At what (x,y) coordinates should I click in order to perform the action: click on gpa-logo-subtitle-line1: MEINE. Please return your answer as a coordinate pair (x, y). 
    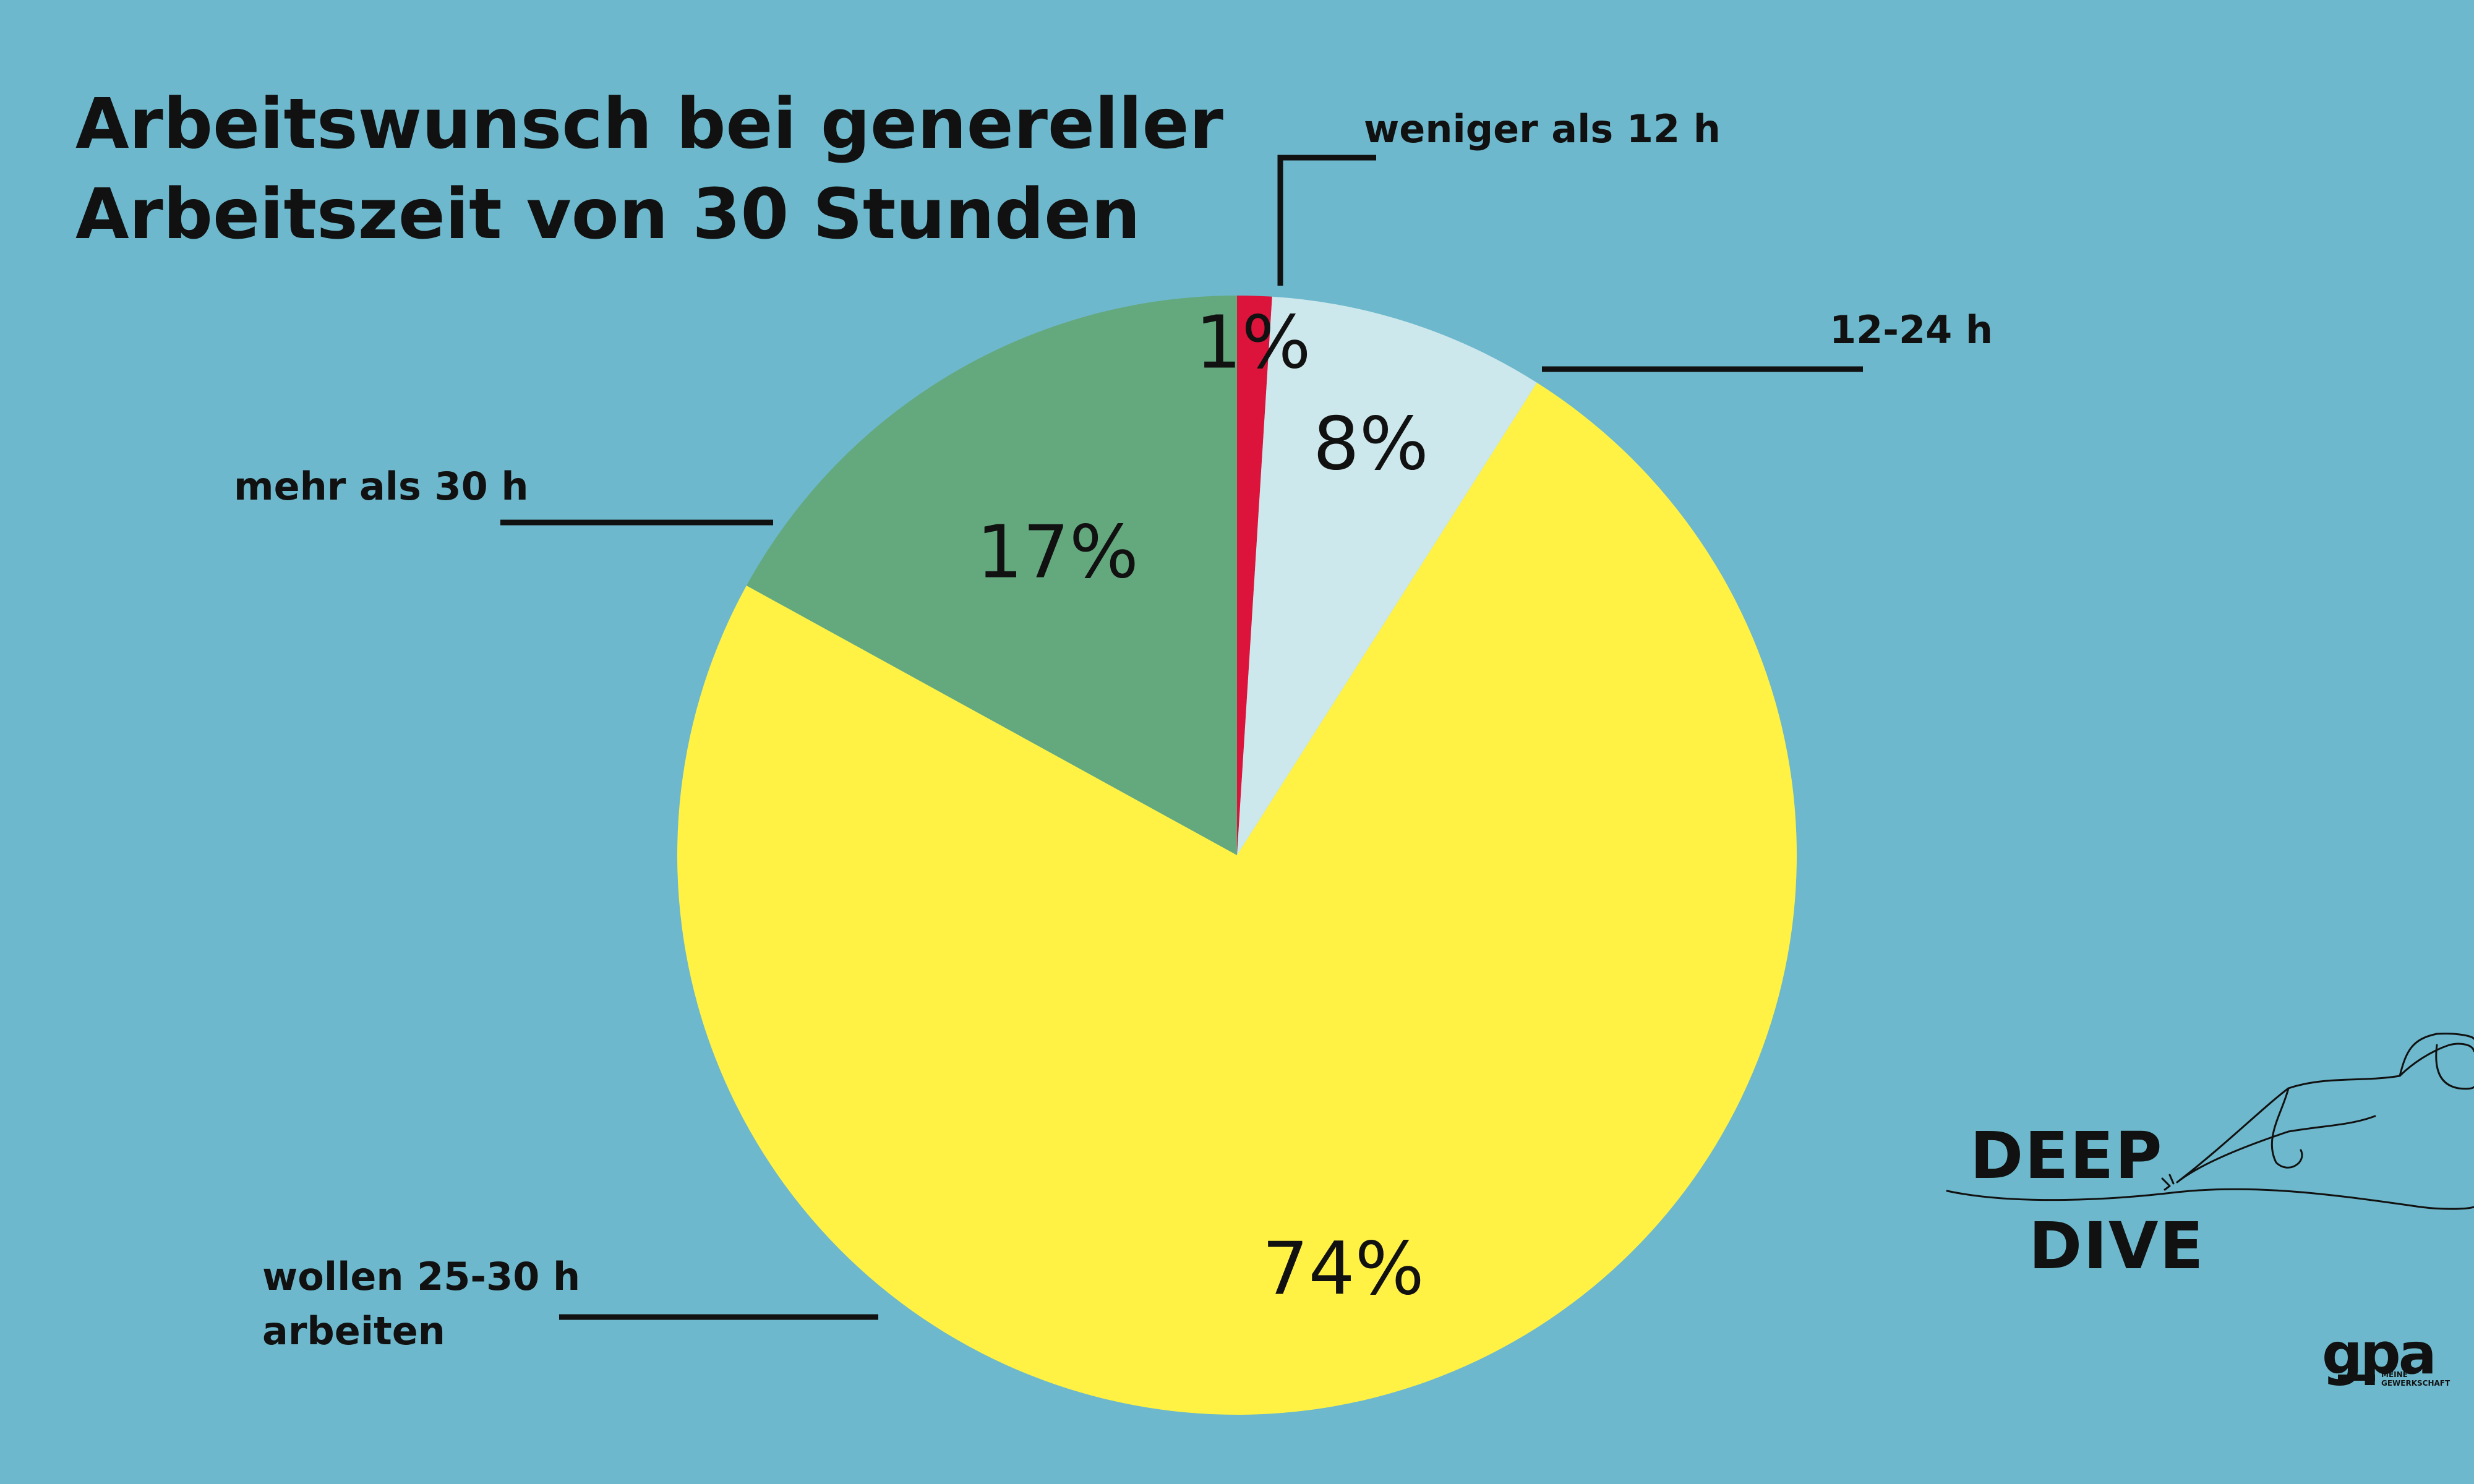
    Looking at the image, I should click on (2394, 1374).